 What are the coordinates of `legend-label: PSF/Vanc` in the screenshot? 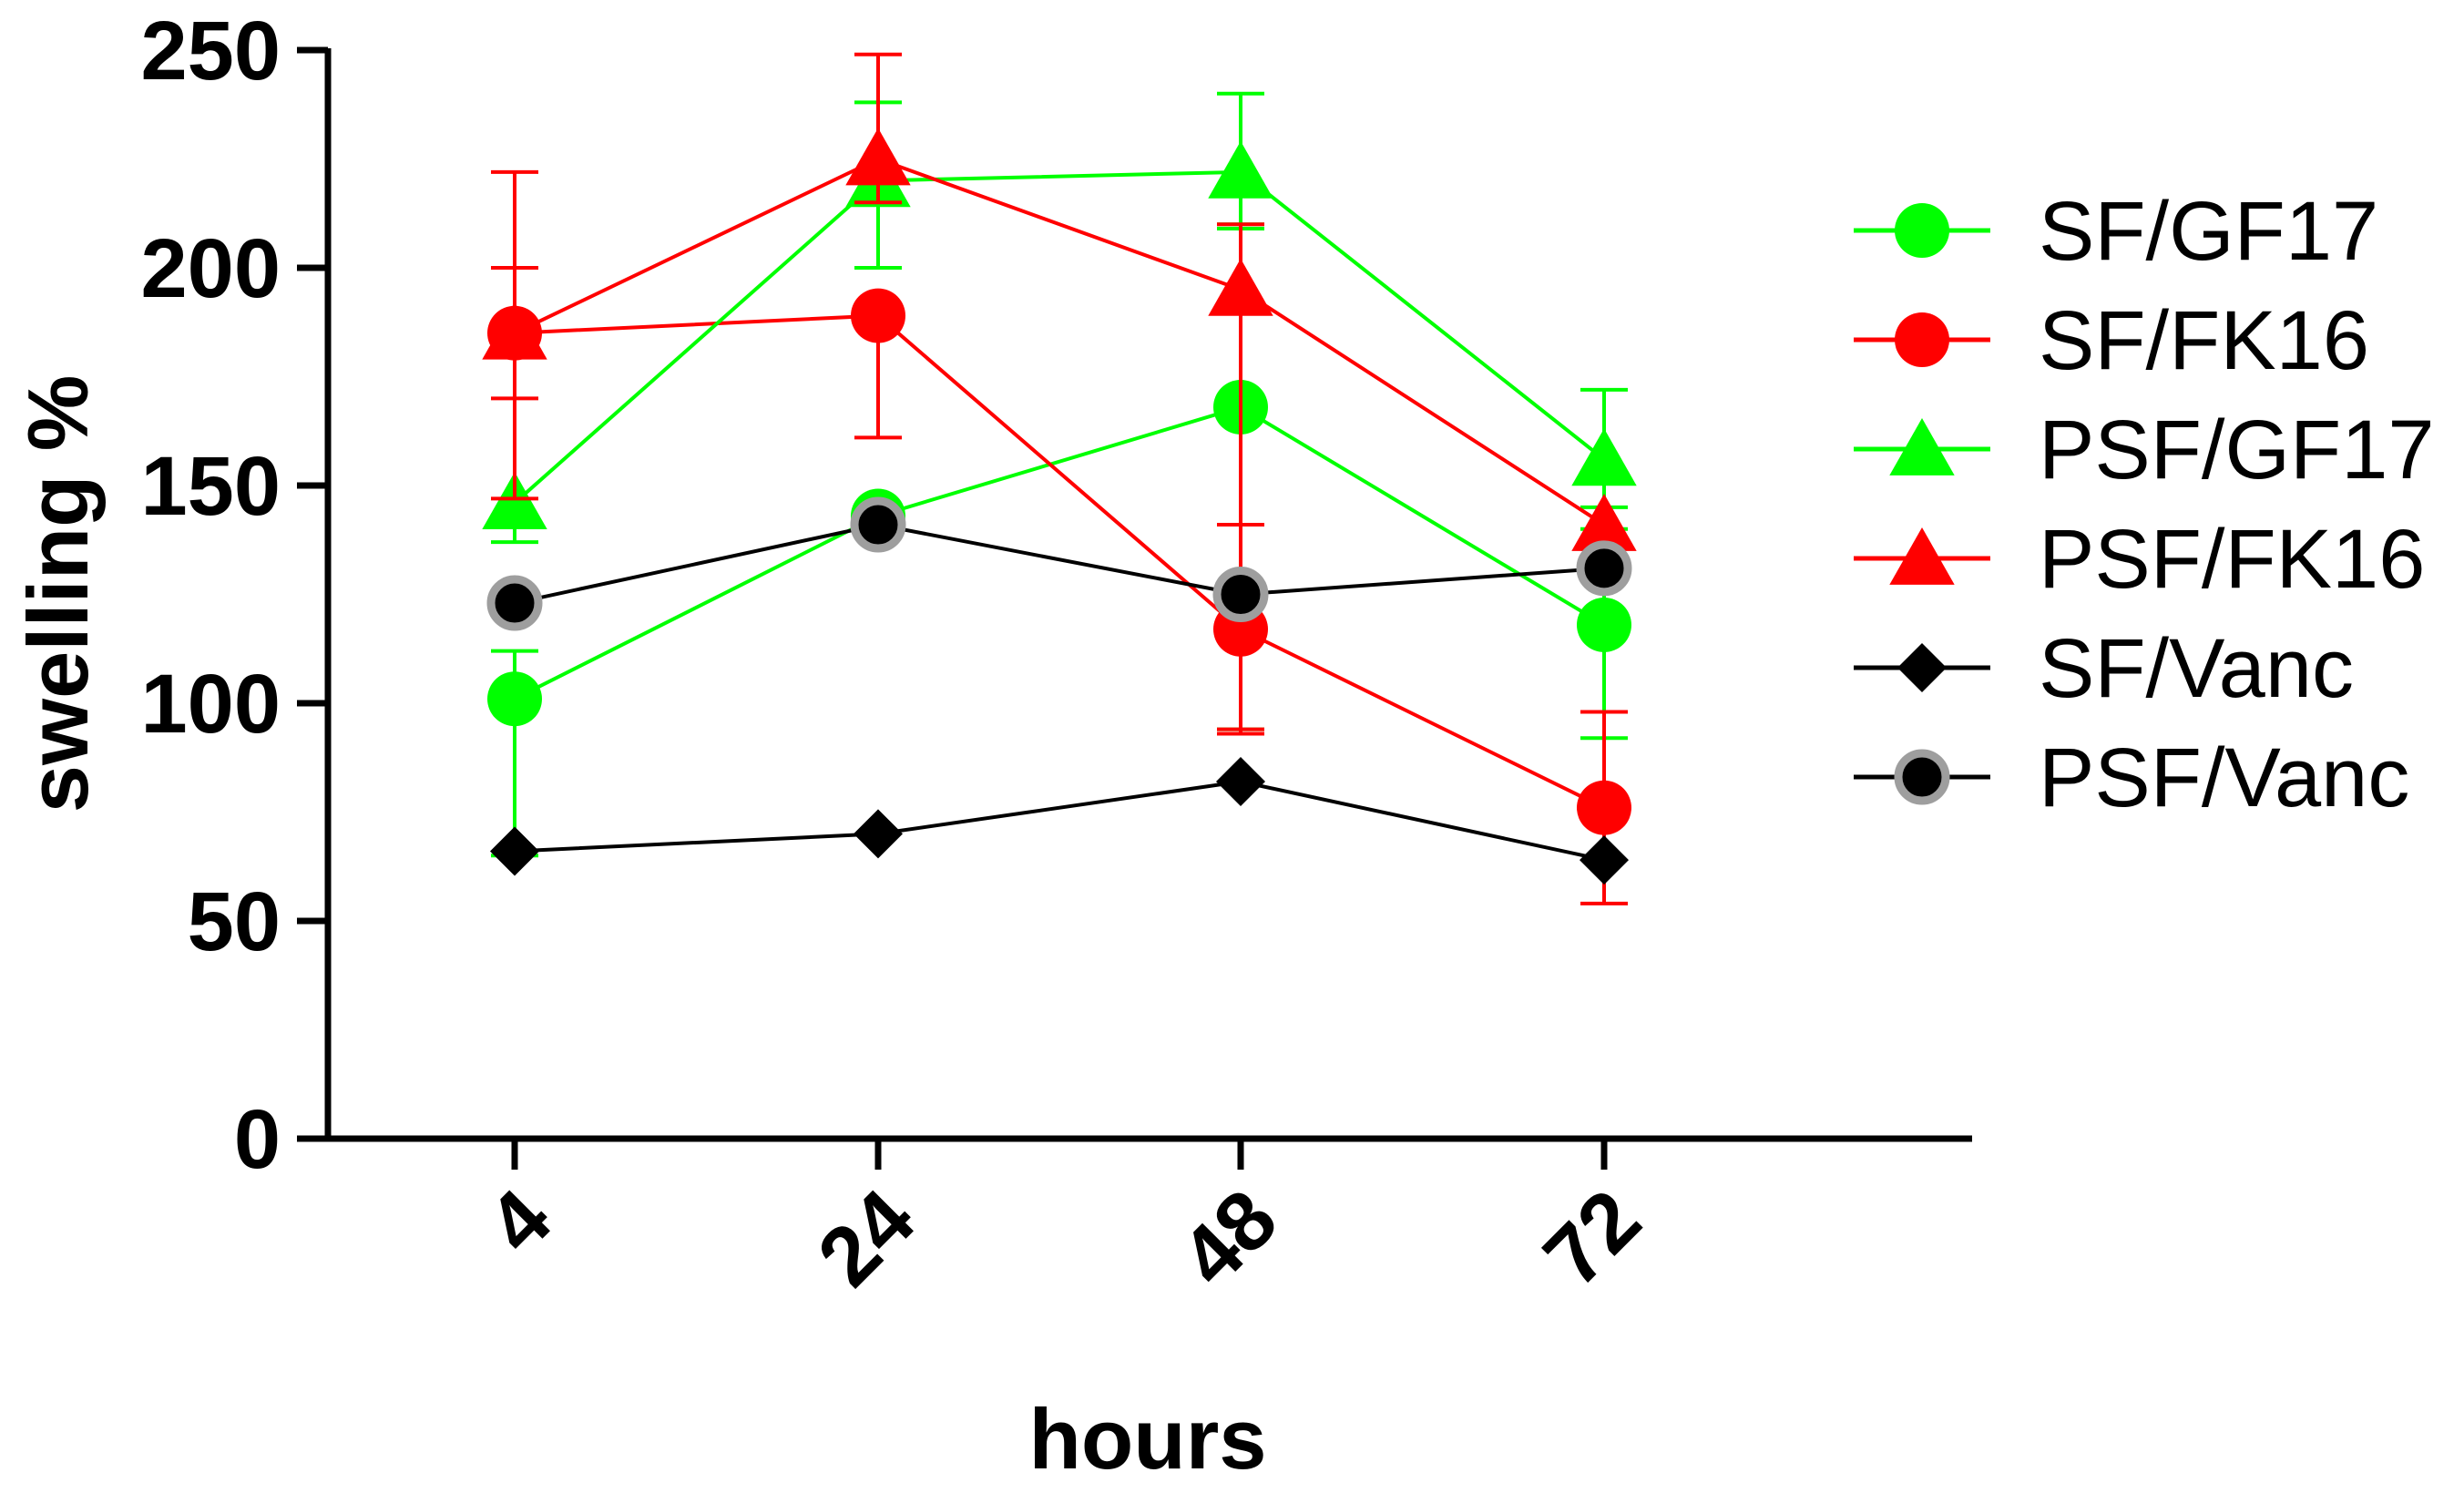 It's located at (2224, 778).